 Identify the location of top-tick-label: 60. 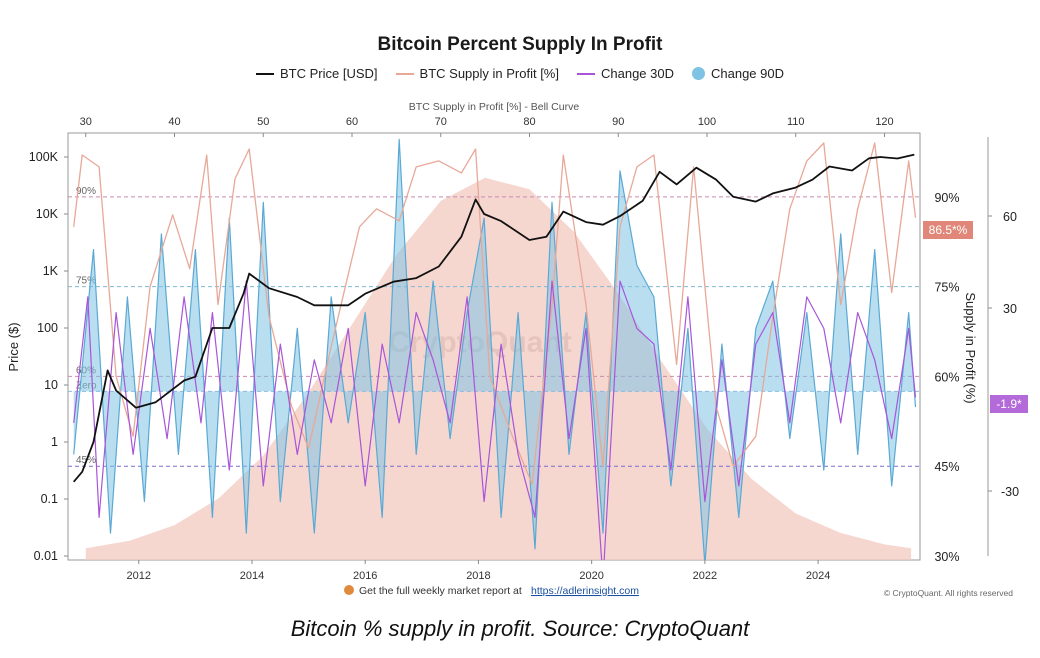
(352, 122).